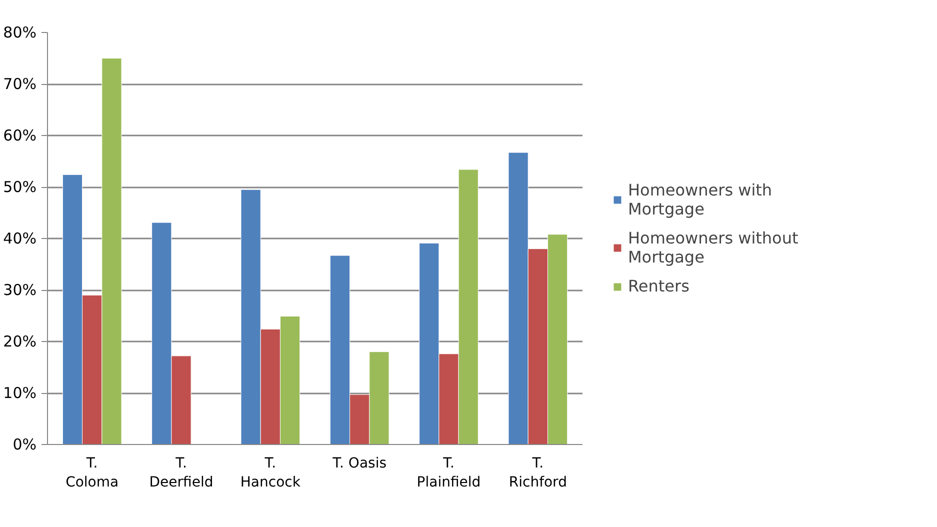 The height and width of the screenshot is (527, 937). Describe the element at coordinates (20, 187) in the screenshot. I see `y-tick-label: 50%` at that location.